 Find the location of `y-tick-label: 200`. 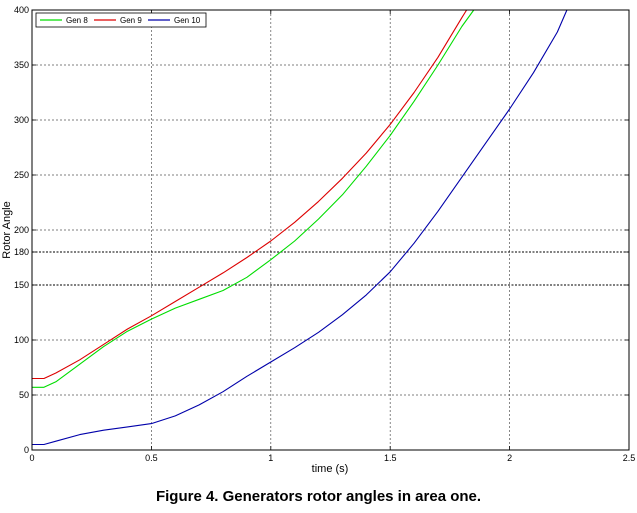

y-tick-label: 200 is located at coordinates (21, 230).